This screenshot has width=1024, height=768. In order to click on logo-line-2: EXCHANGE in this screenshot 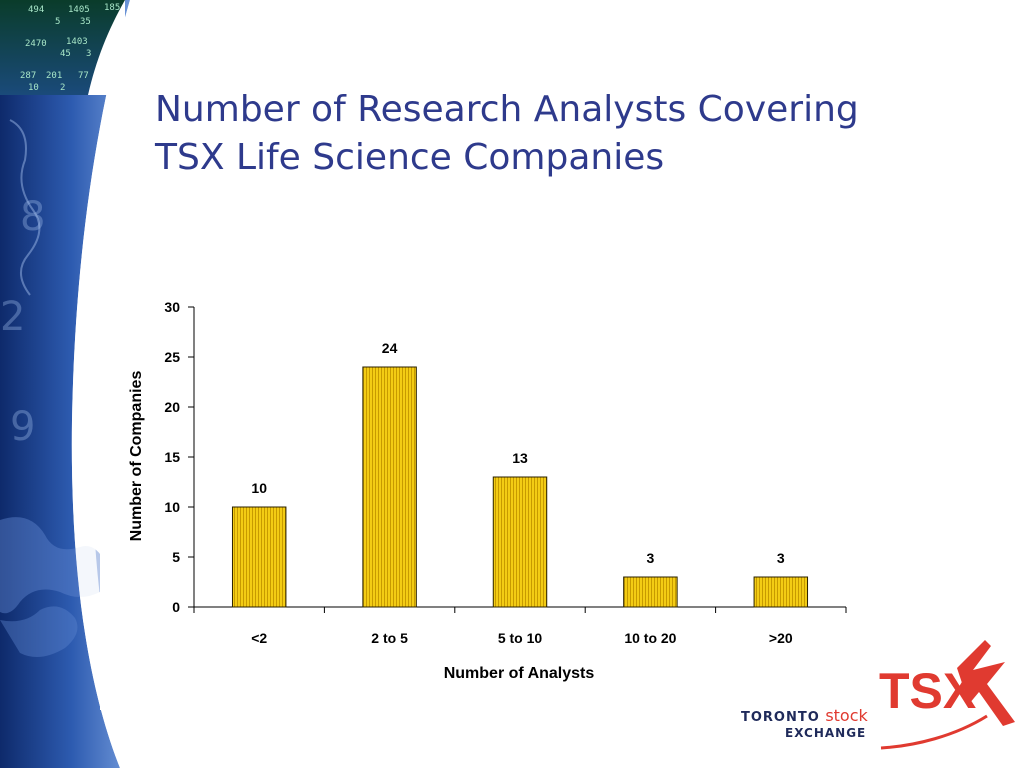, I will do `click(826, 733)`.